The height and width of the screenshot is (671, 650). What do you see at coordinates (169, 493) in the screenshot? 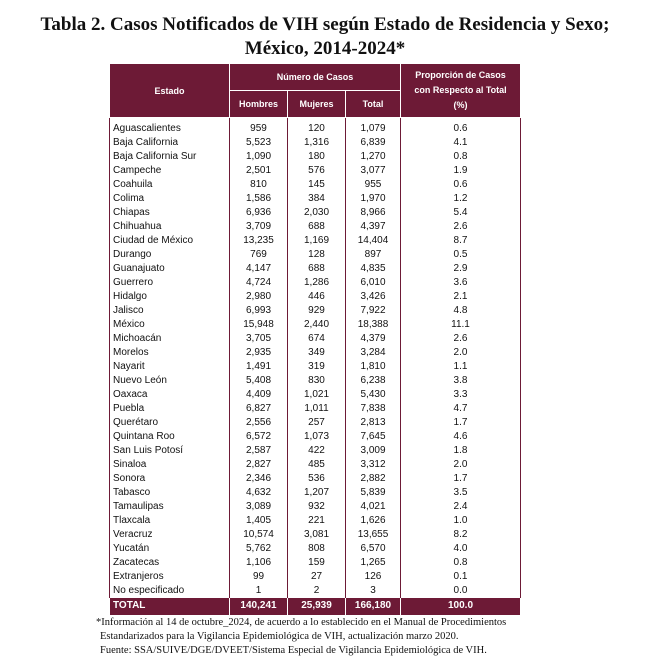
I see `state-cell: Tabasco` at bounding box center [169, 493].